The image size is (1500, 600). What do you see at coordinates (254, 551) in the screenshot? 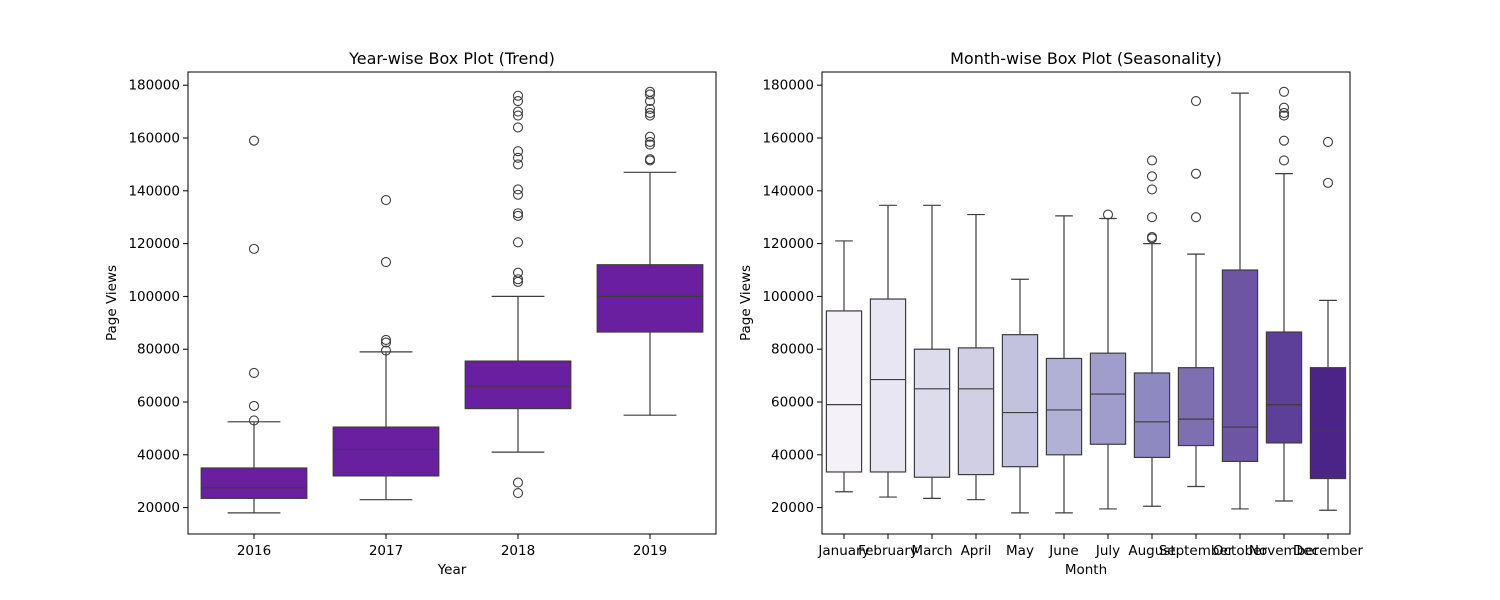
I see `x-tick-label: 2016` at bounding box center [254, 551].